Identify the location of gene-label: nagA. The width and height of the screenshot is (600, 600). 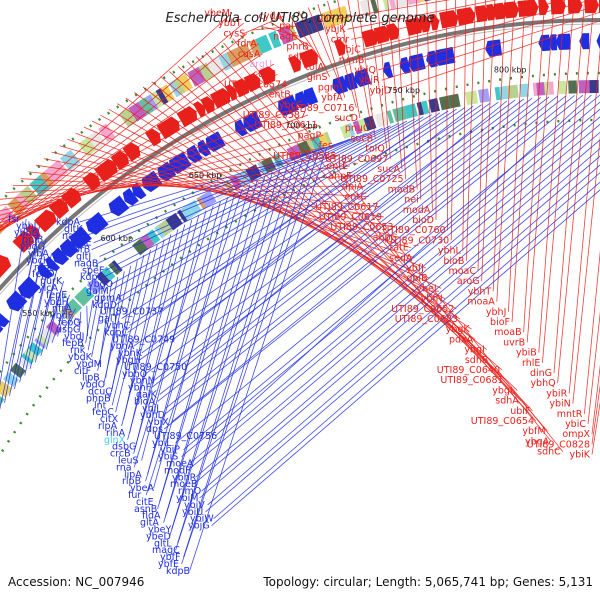
(74, 236).